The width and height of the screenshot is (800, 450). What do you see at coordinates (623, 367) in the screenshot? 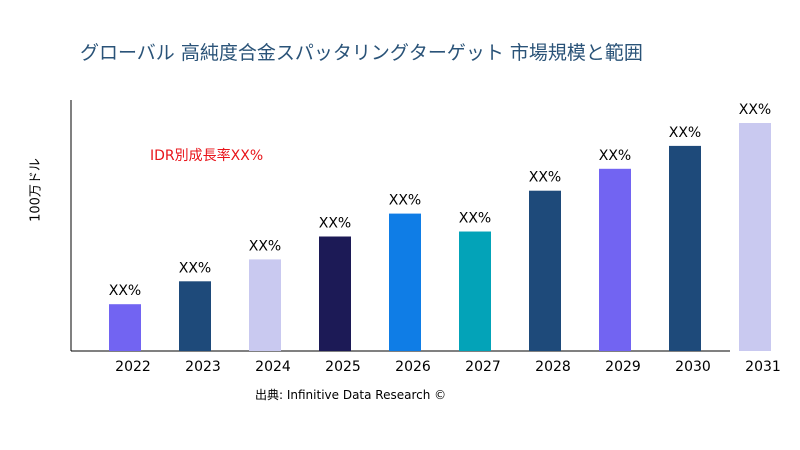
I see `x-tick-label: 2029` at bounding box center [623, 367].